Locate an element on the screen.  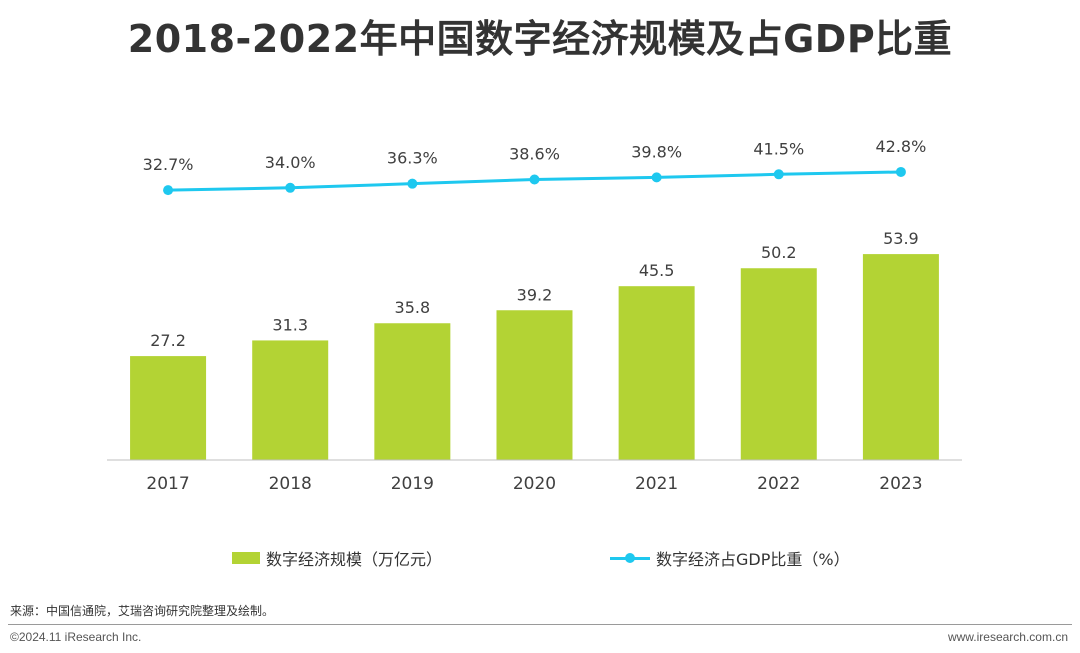
tick-label-2021: 2021 is located at coordinates (656, 484).